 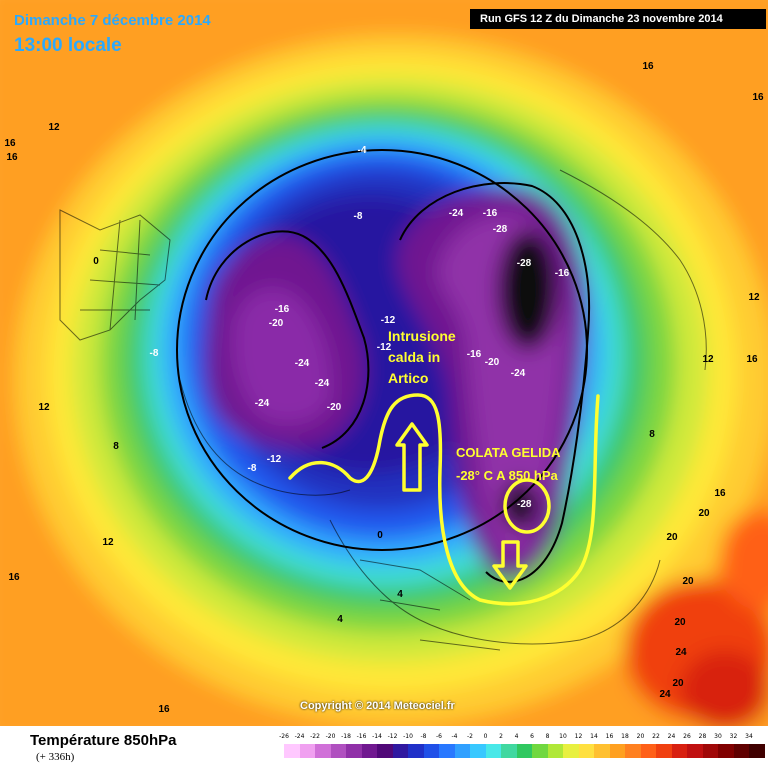 I want to click on legend-tick-label: -2, so click(x=470, y=736).